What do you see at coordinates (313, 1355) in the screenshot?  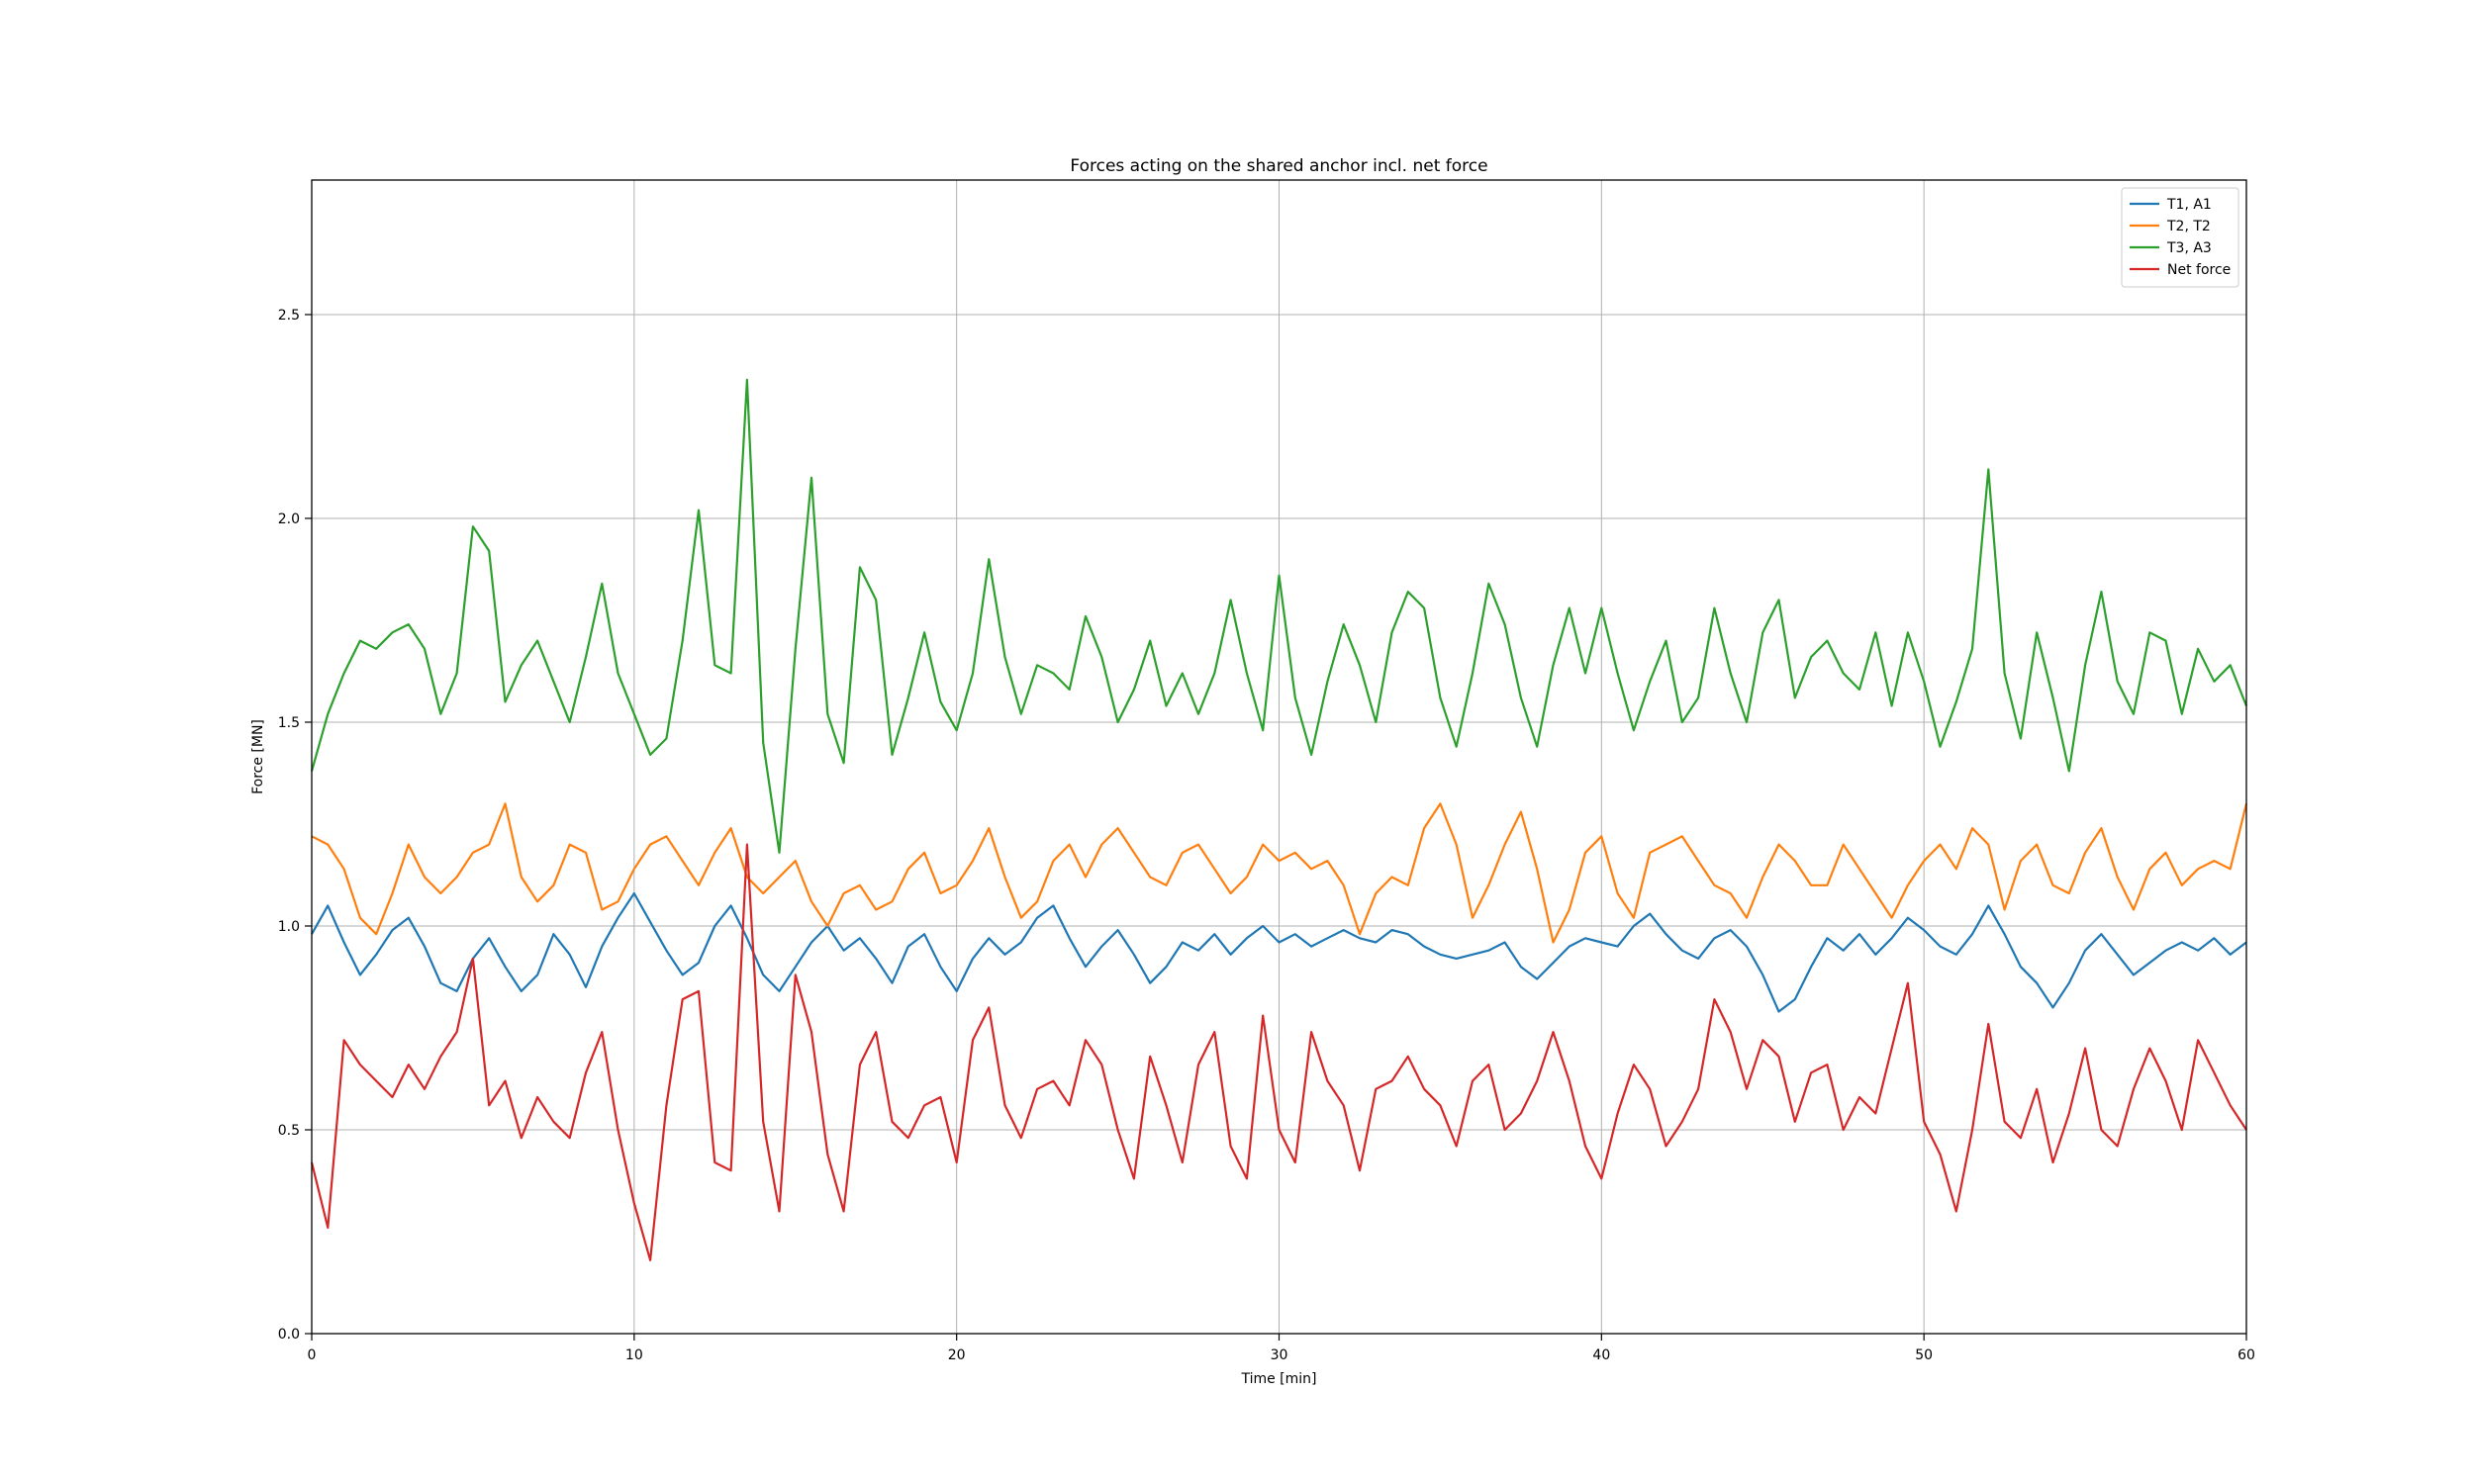 I see `x-tick-label: 0` at bounding box center [313, 1355].